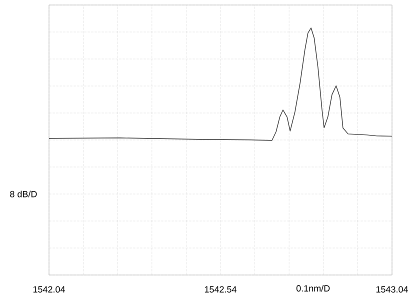  Describe the element at coordinates (49, 289) in the screenshot. I see `x-tick-label: 1542.04` at that location.